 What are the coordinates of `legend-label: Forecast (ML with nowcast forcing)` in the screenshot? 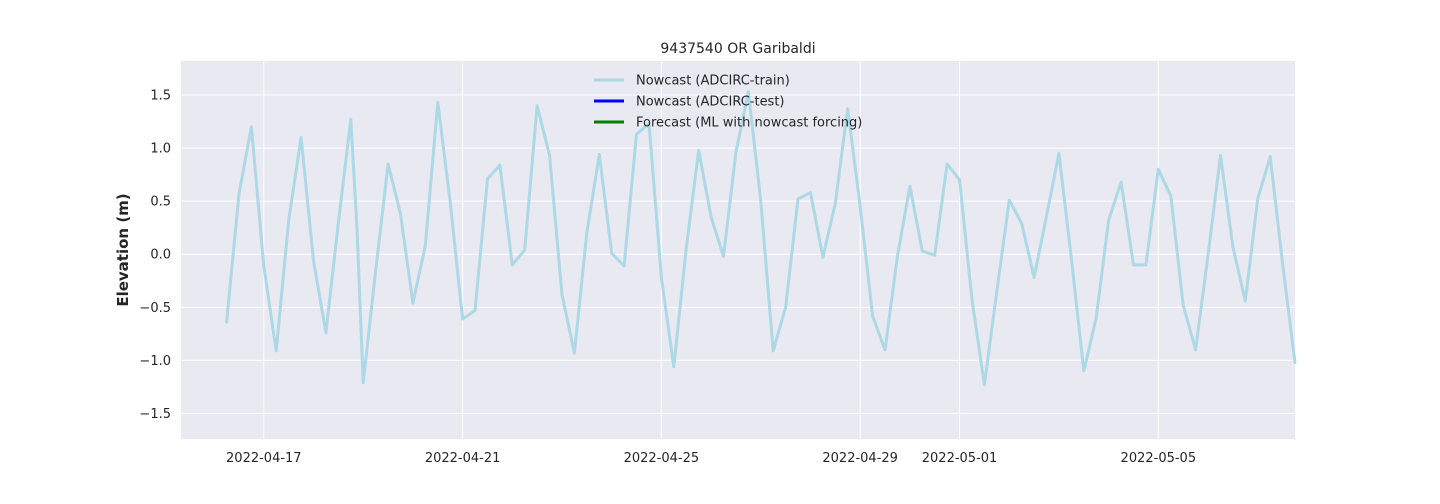 It's located at (749, 123).